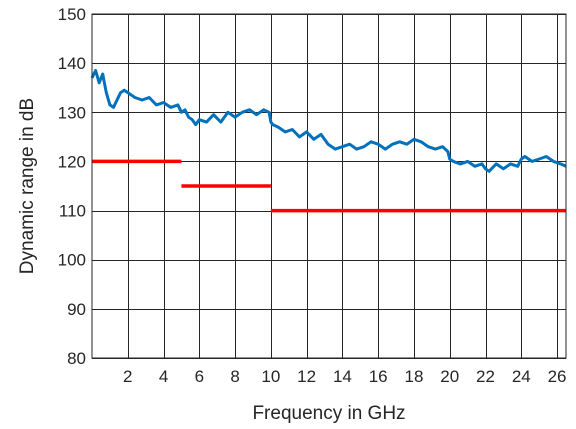  I want to click on x-tick-label-10: 10, so click(270, 376).